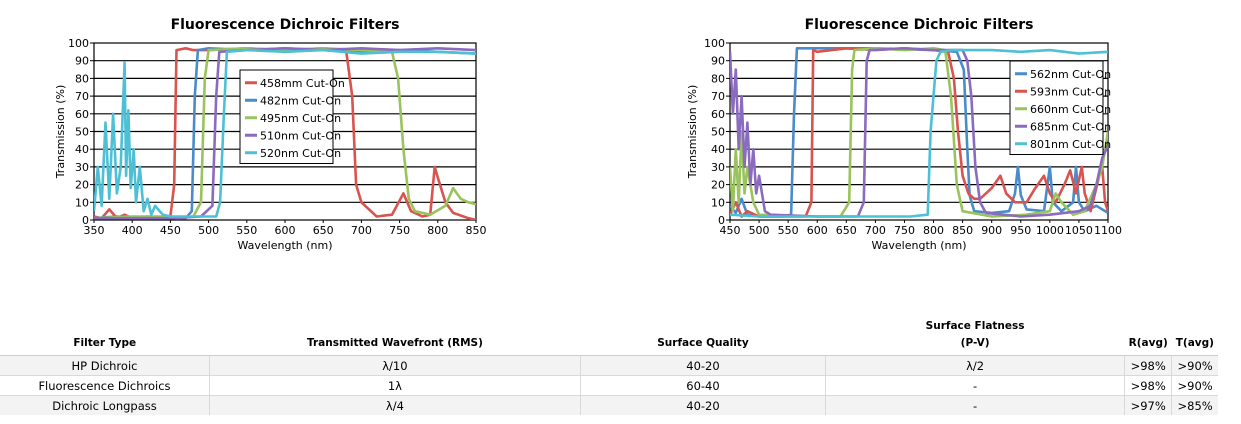 This screenshot has width=1241, height=424. What do you see at coordinates (975, 343) in the screenshot?
I see `header-surface-flatness-line2: (P-V)` at bounding box center [975, 343].